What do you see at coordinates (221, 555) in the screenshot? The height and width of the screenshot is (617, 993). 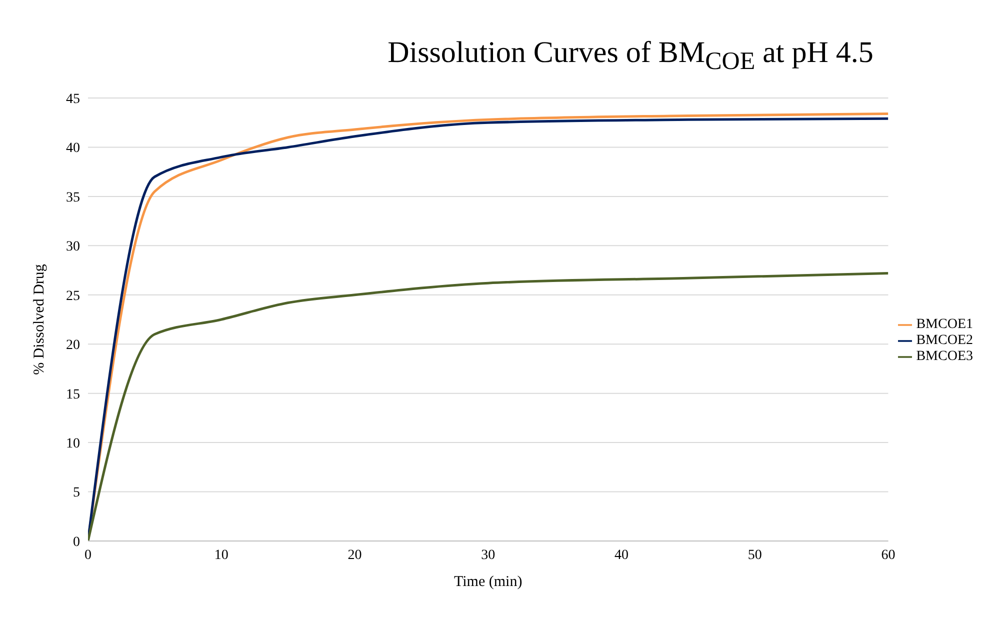 I see `x-tick-label: 10` at bounding box center [221, 555].